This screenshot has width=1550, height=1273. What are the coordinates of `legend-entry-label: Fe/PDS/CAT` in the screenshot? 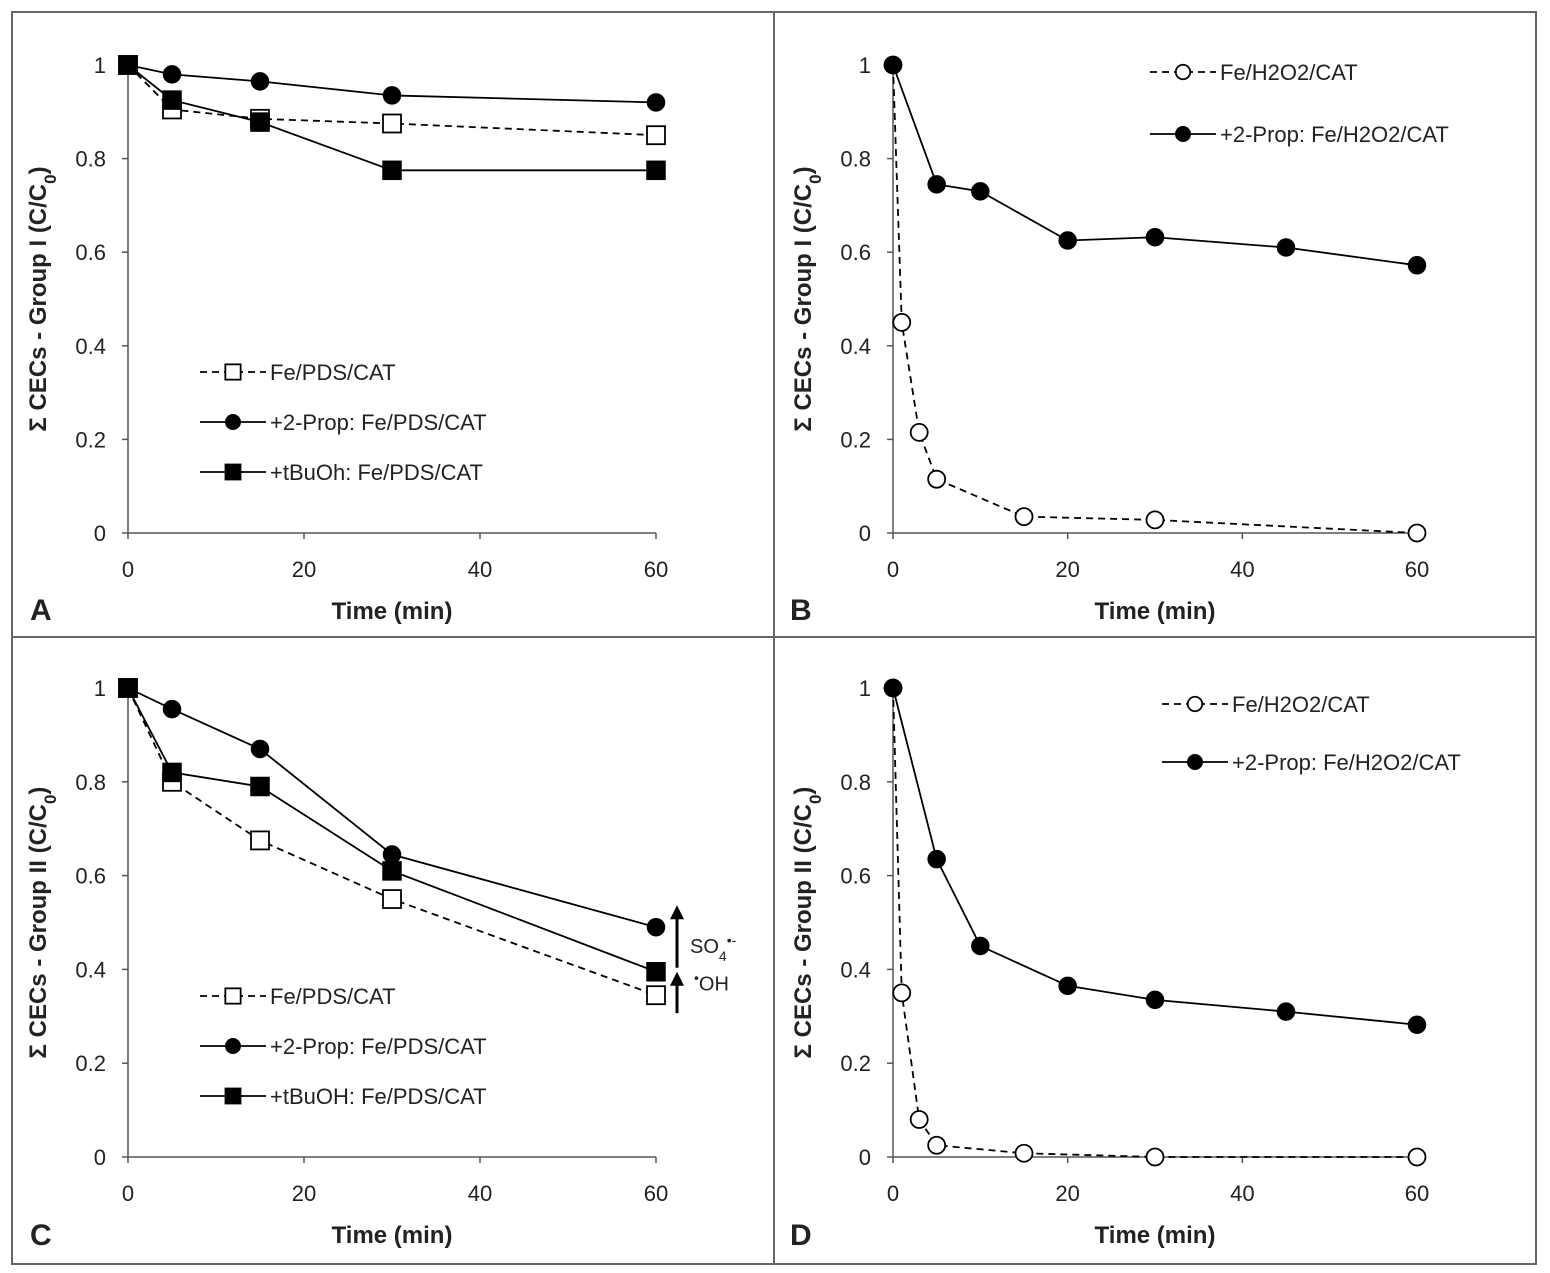 It's located at (333, 372).